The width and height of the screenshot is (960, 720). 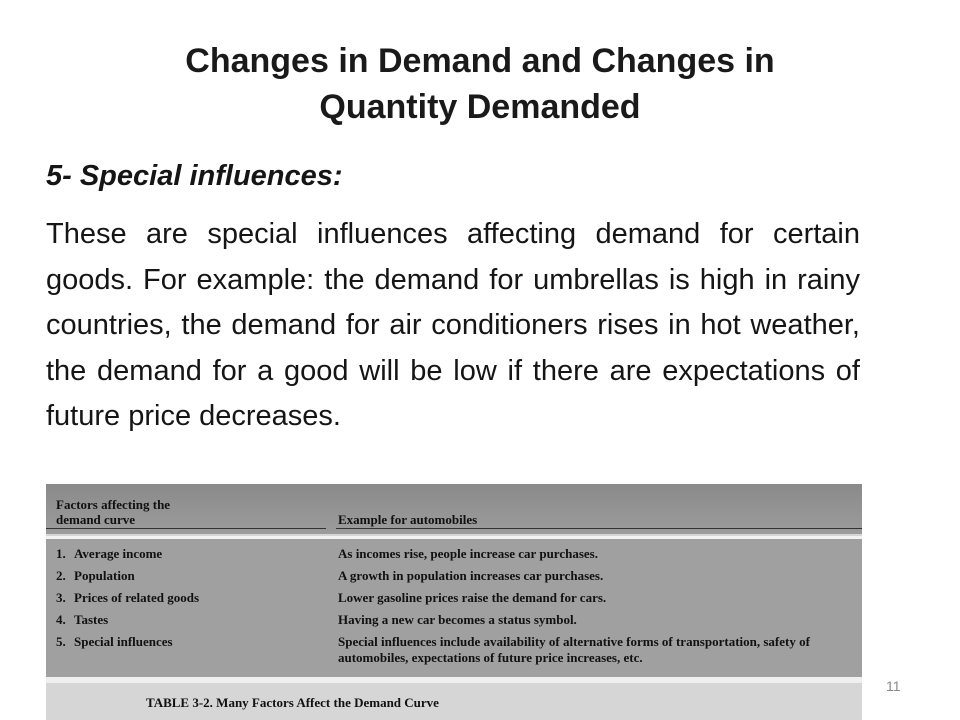 What do you see at coordinates (137, 597) in the screenshot?
I see `row-factor-label: Prices of related goods` at bounding box center [137, 597].